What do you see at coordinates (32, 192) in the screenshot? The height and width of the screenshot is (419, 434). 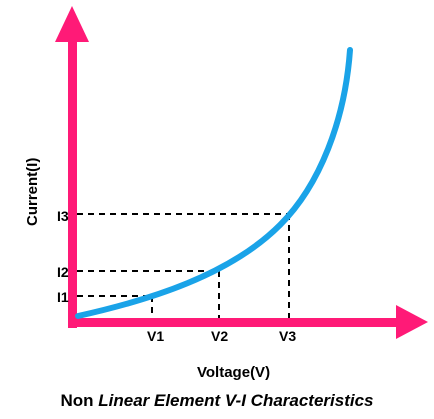 I see `y-axis-title: Current(I)` at bounding box center [32, 192].